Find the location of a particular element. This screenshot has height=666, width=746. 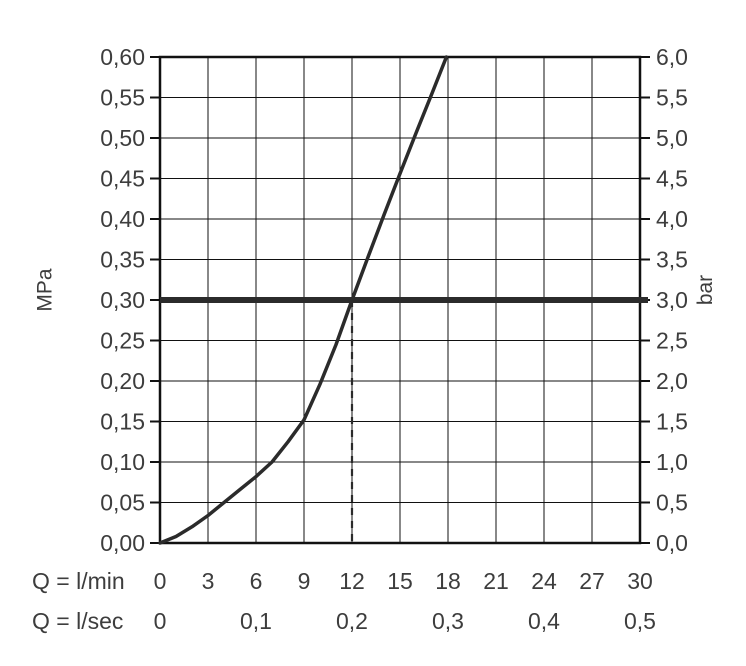

y-left-tick-label: 0,35 is located at coordinates (122, 260).